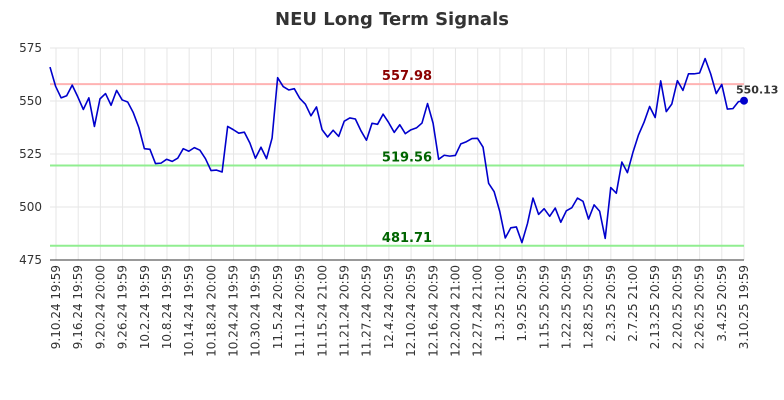 Image resolution: width=784 pixels, height=400 pixels. Describe the element at coordinates (611, 303) in the screenshot. I see `x-tick-label: 2.3.25 20:59` at that location.